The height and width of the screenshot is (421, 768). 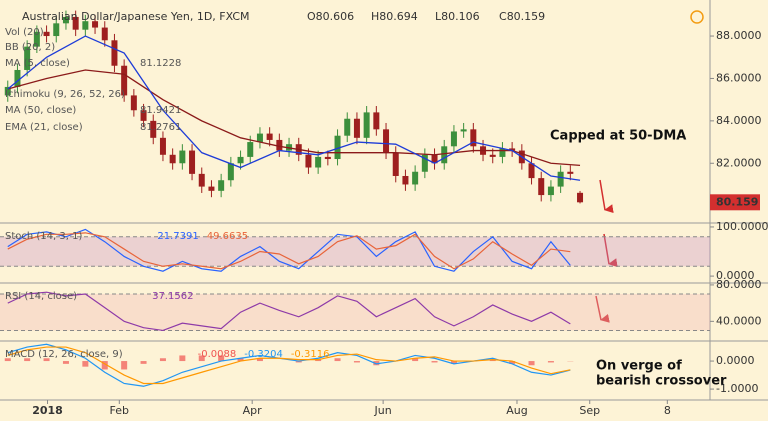 I want to click on indicator-label: Ichimoku (9, 26, 52, 26), so click(x=65, y=94).